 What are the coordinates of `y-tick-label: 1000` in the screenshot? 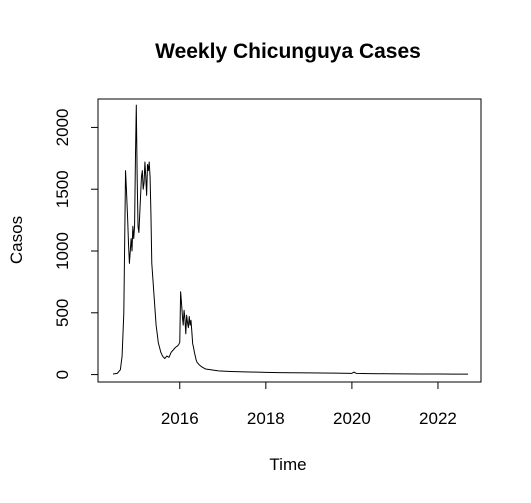 It's located at (62, 251).